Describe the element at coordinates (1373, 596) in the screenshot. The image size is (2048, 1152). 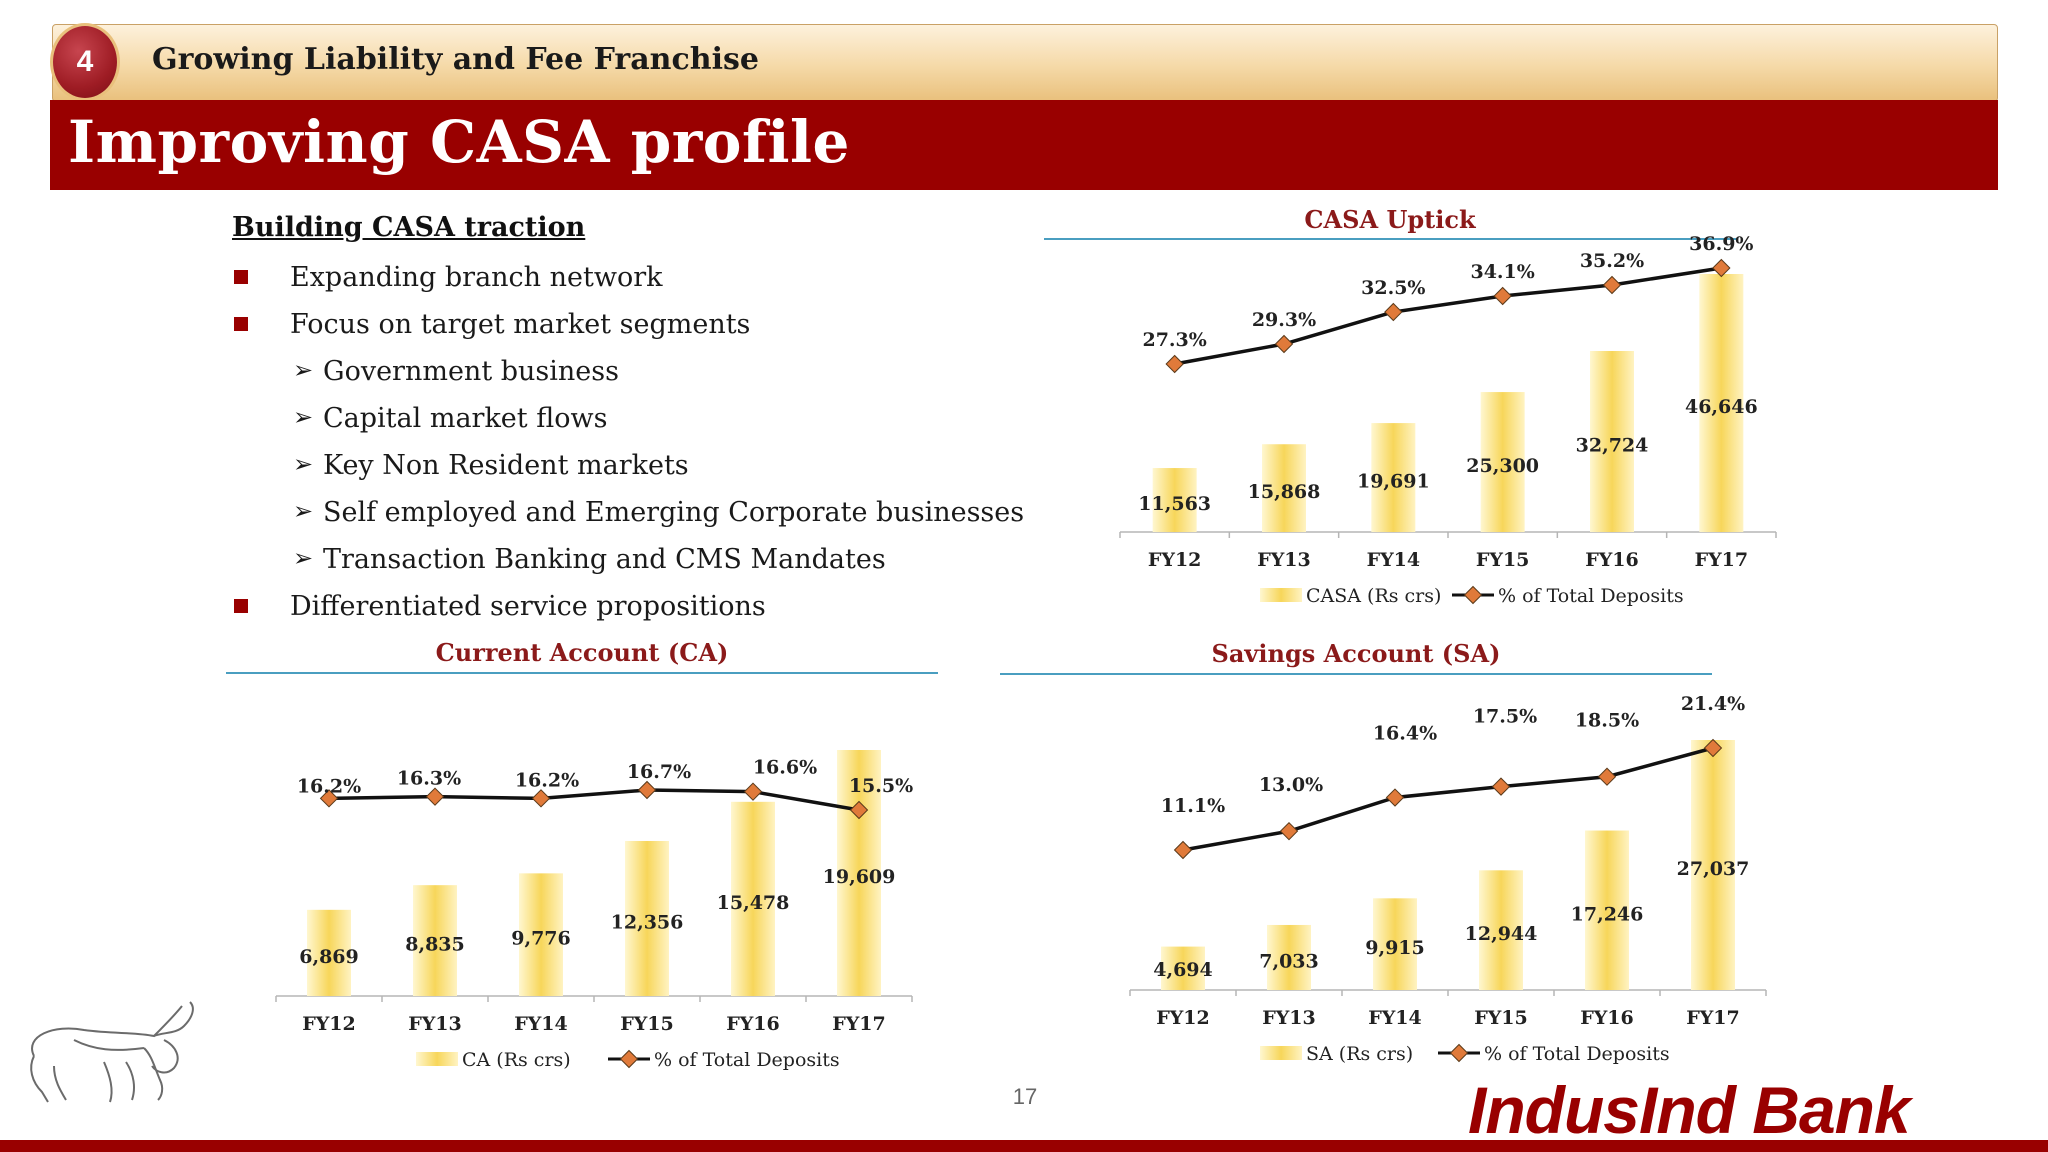
I see `legend-label-bar: CASA (Rs crs)` at that location.